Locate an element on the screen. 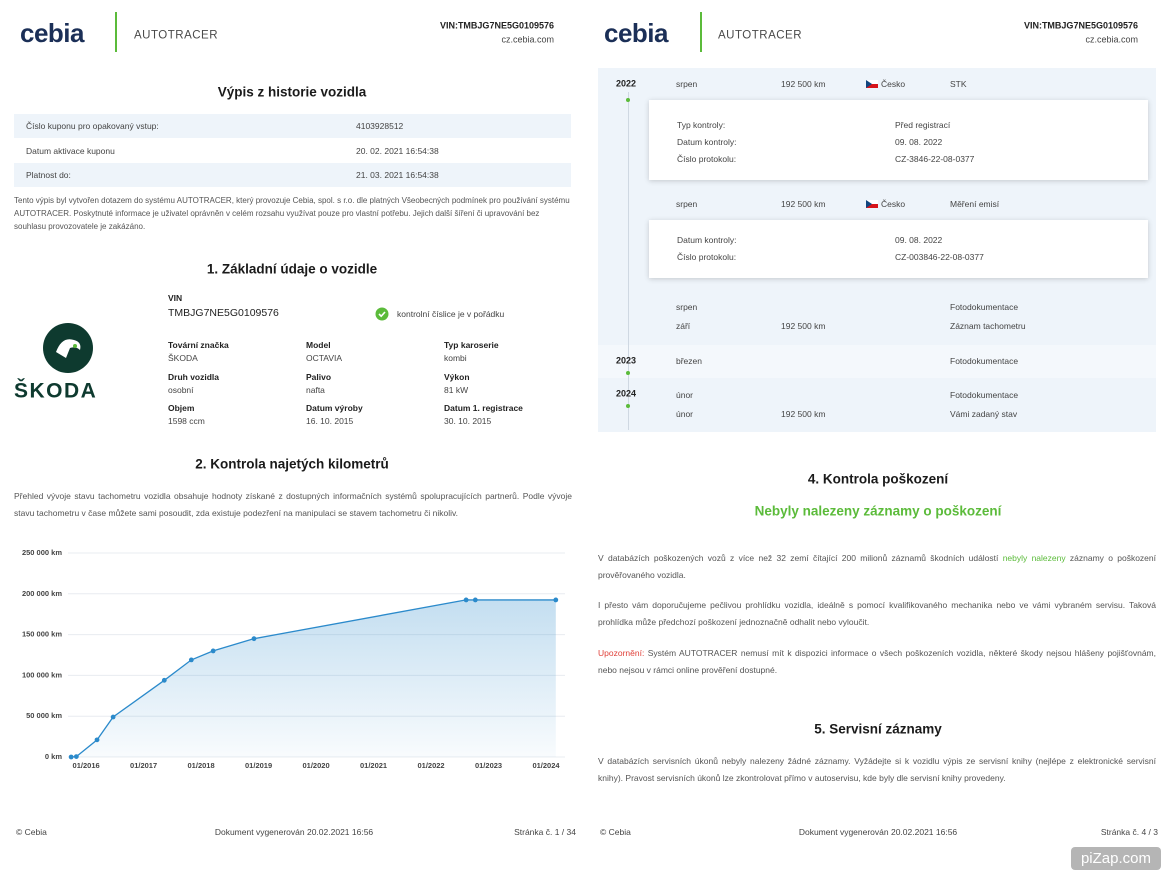 This screenshot has width=1171, height=878. entry-event: Měření emisí is located at coordinates (975, 203).